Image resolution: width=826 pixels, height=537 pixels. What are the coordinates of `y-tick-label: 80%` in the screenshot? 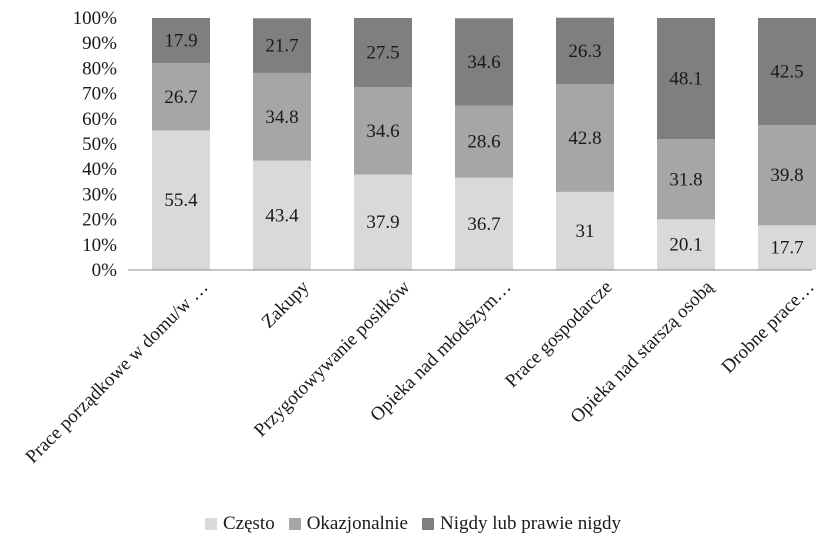 It's located at (99, 68).